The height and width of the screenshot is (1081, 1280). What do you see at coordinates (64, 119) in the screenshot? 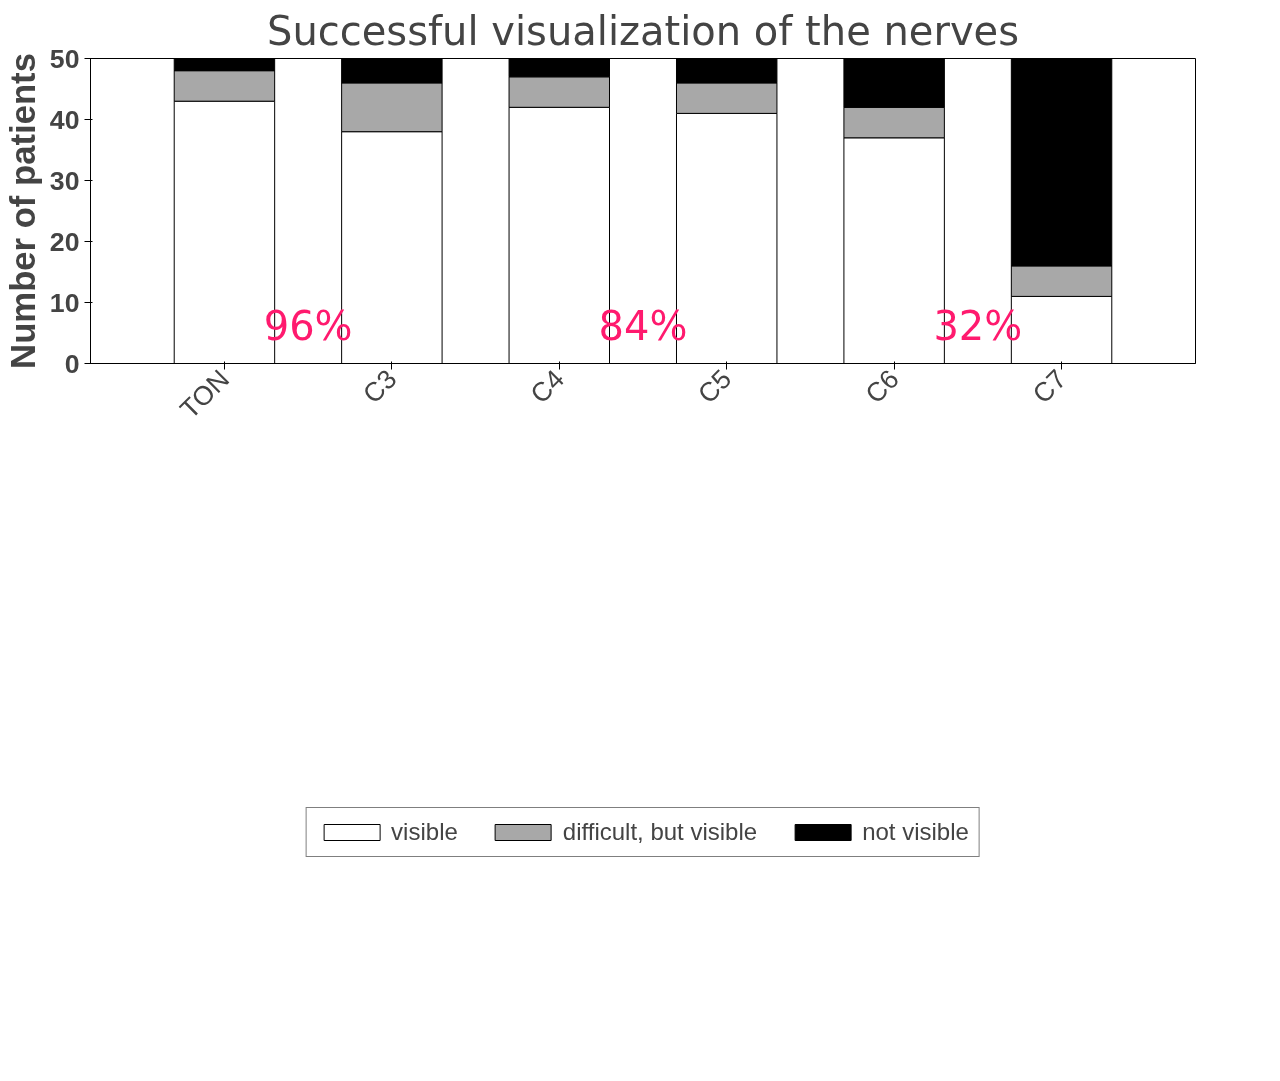
I see `y-tick-label: 40` at bounding box center [64, 119].